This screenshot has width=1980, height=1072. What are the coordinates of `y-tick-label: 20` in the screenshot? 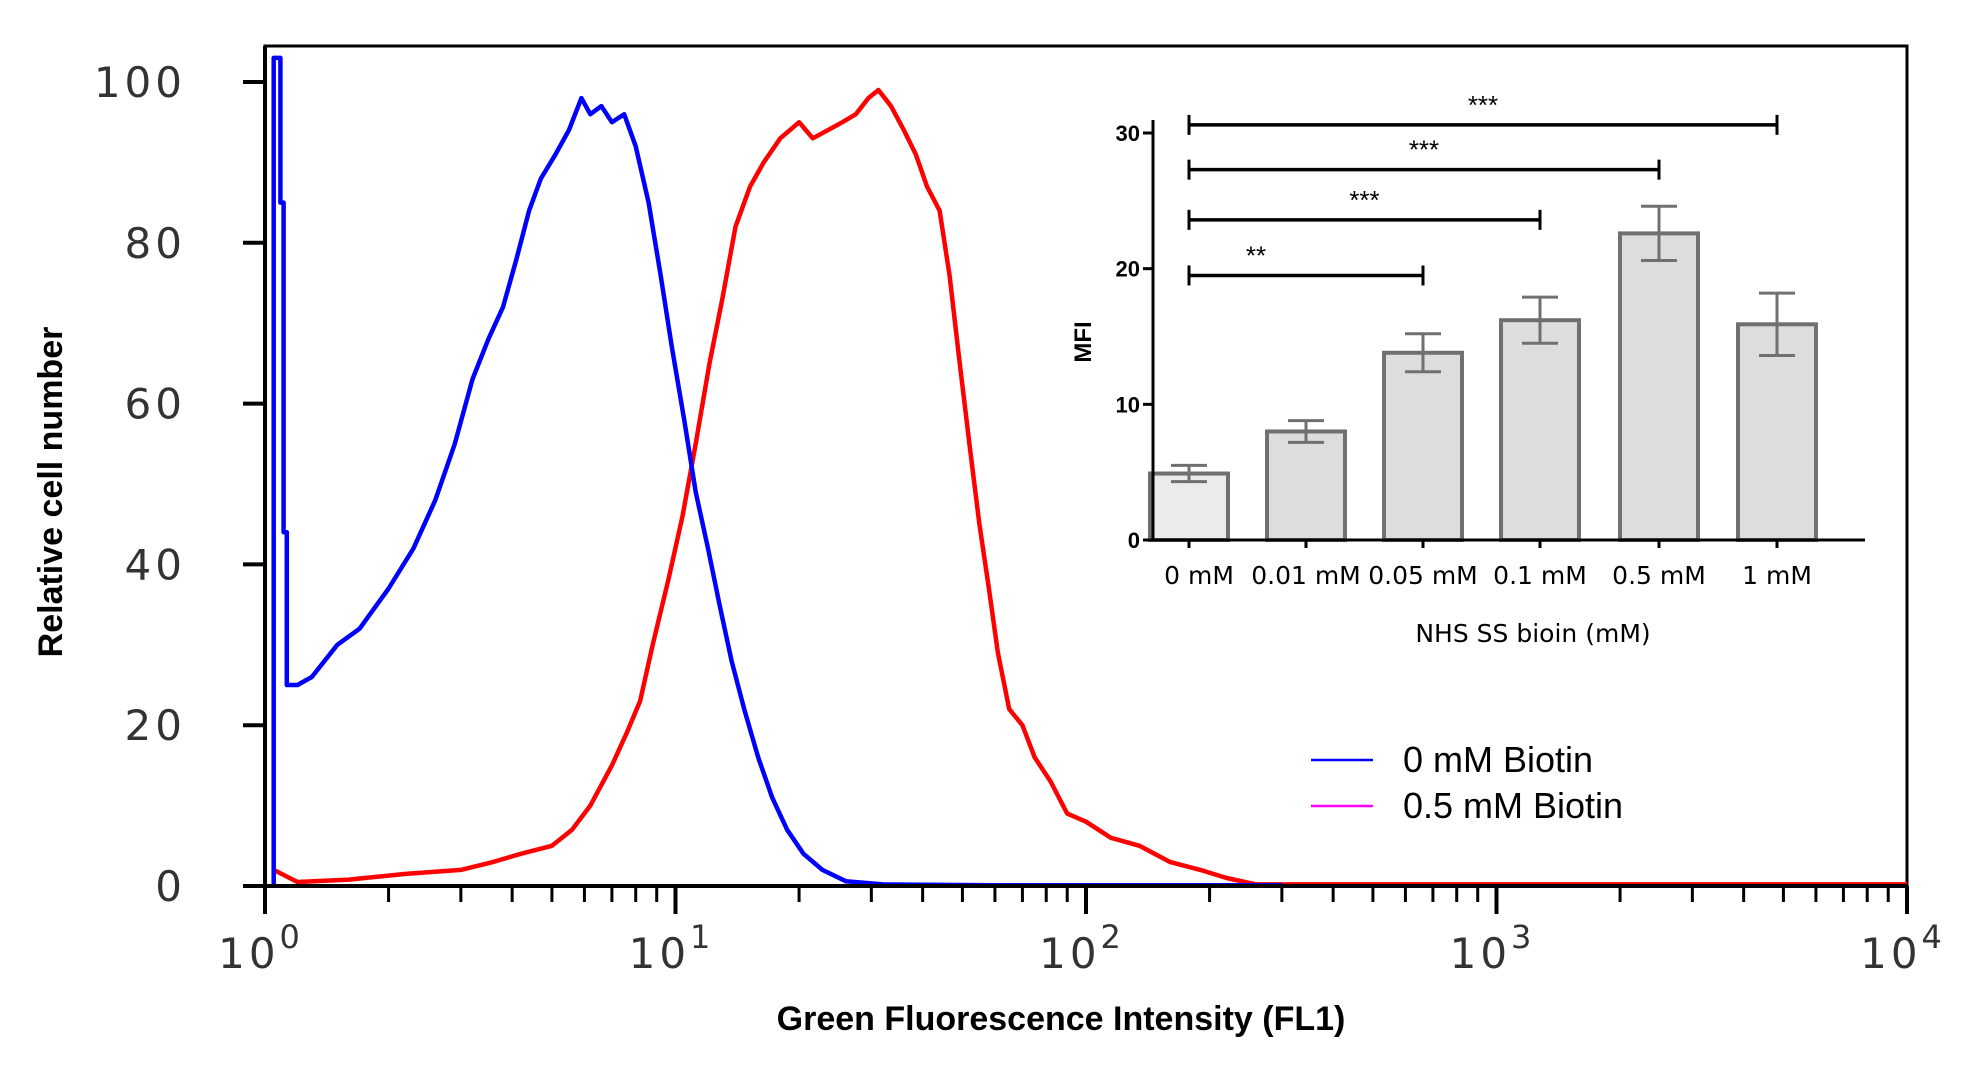 It's located at (155, 725).